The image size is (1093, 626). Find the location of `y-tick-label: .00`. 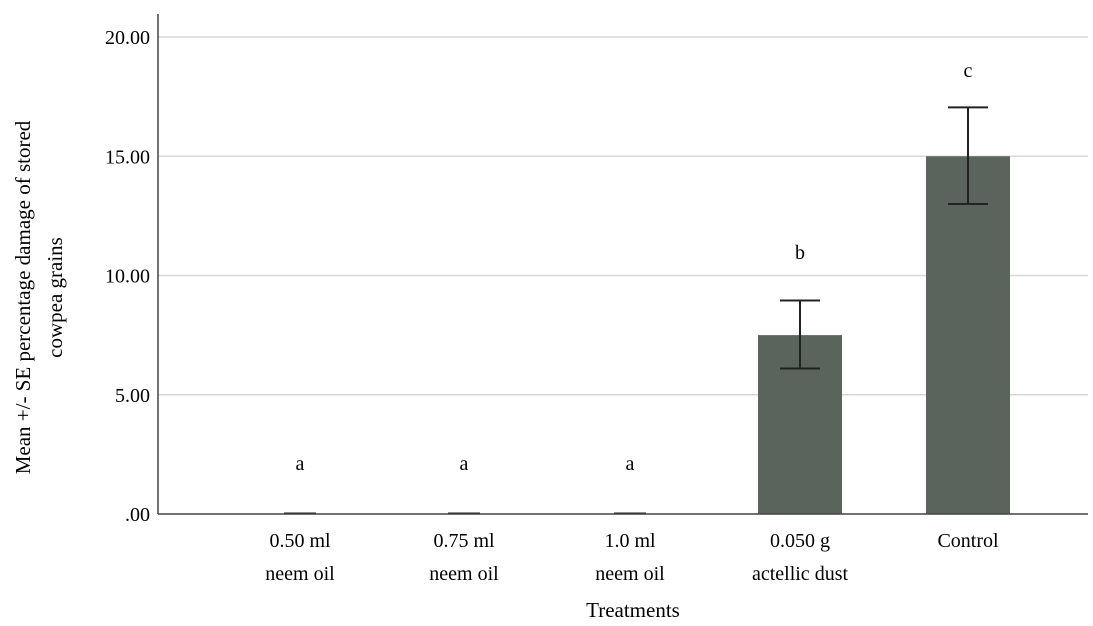

y-tick-label: .00 is located at coordinates (137, 515).